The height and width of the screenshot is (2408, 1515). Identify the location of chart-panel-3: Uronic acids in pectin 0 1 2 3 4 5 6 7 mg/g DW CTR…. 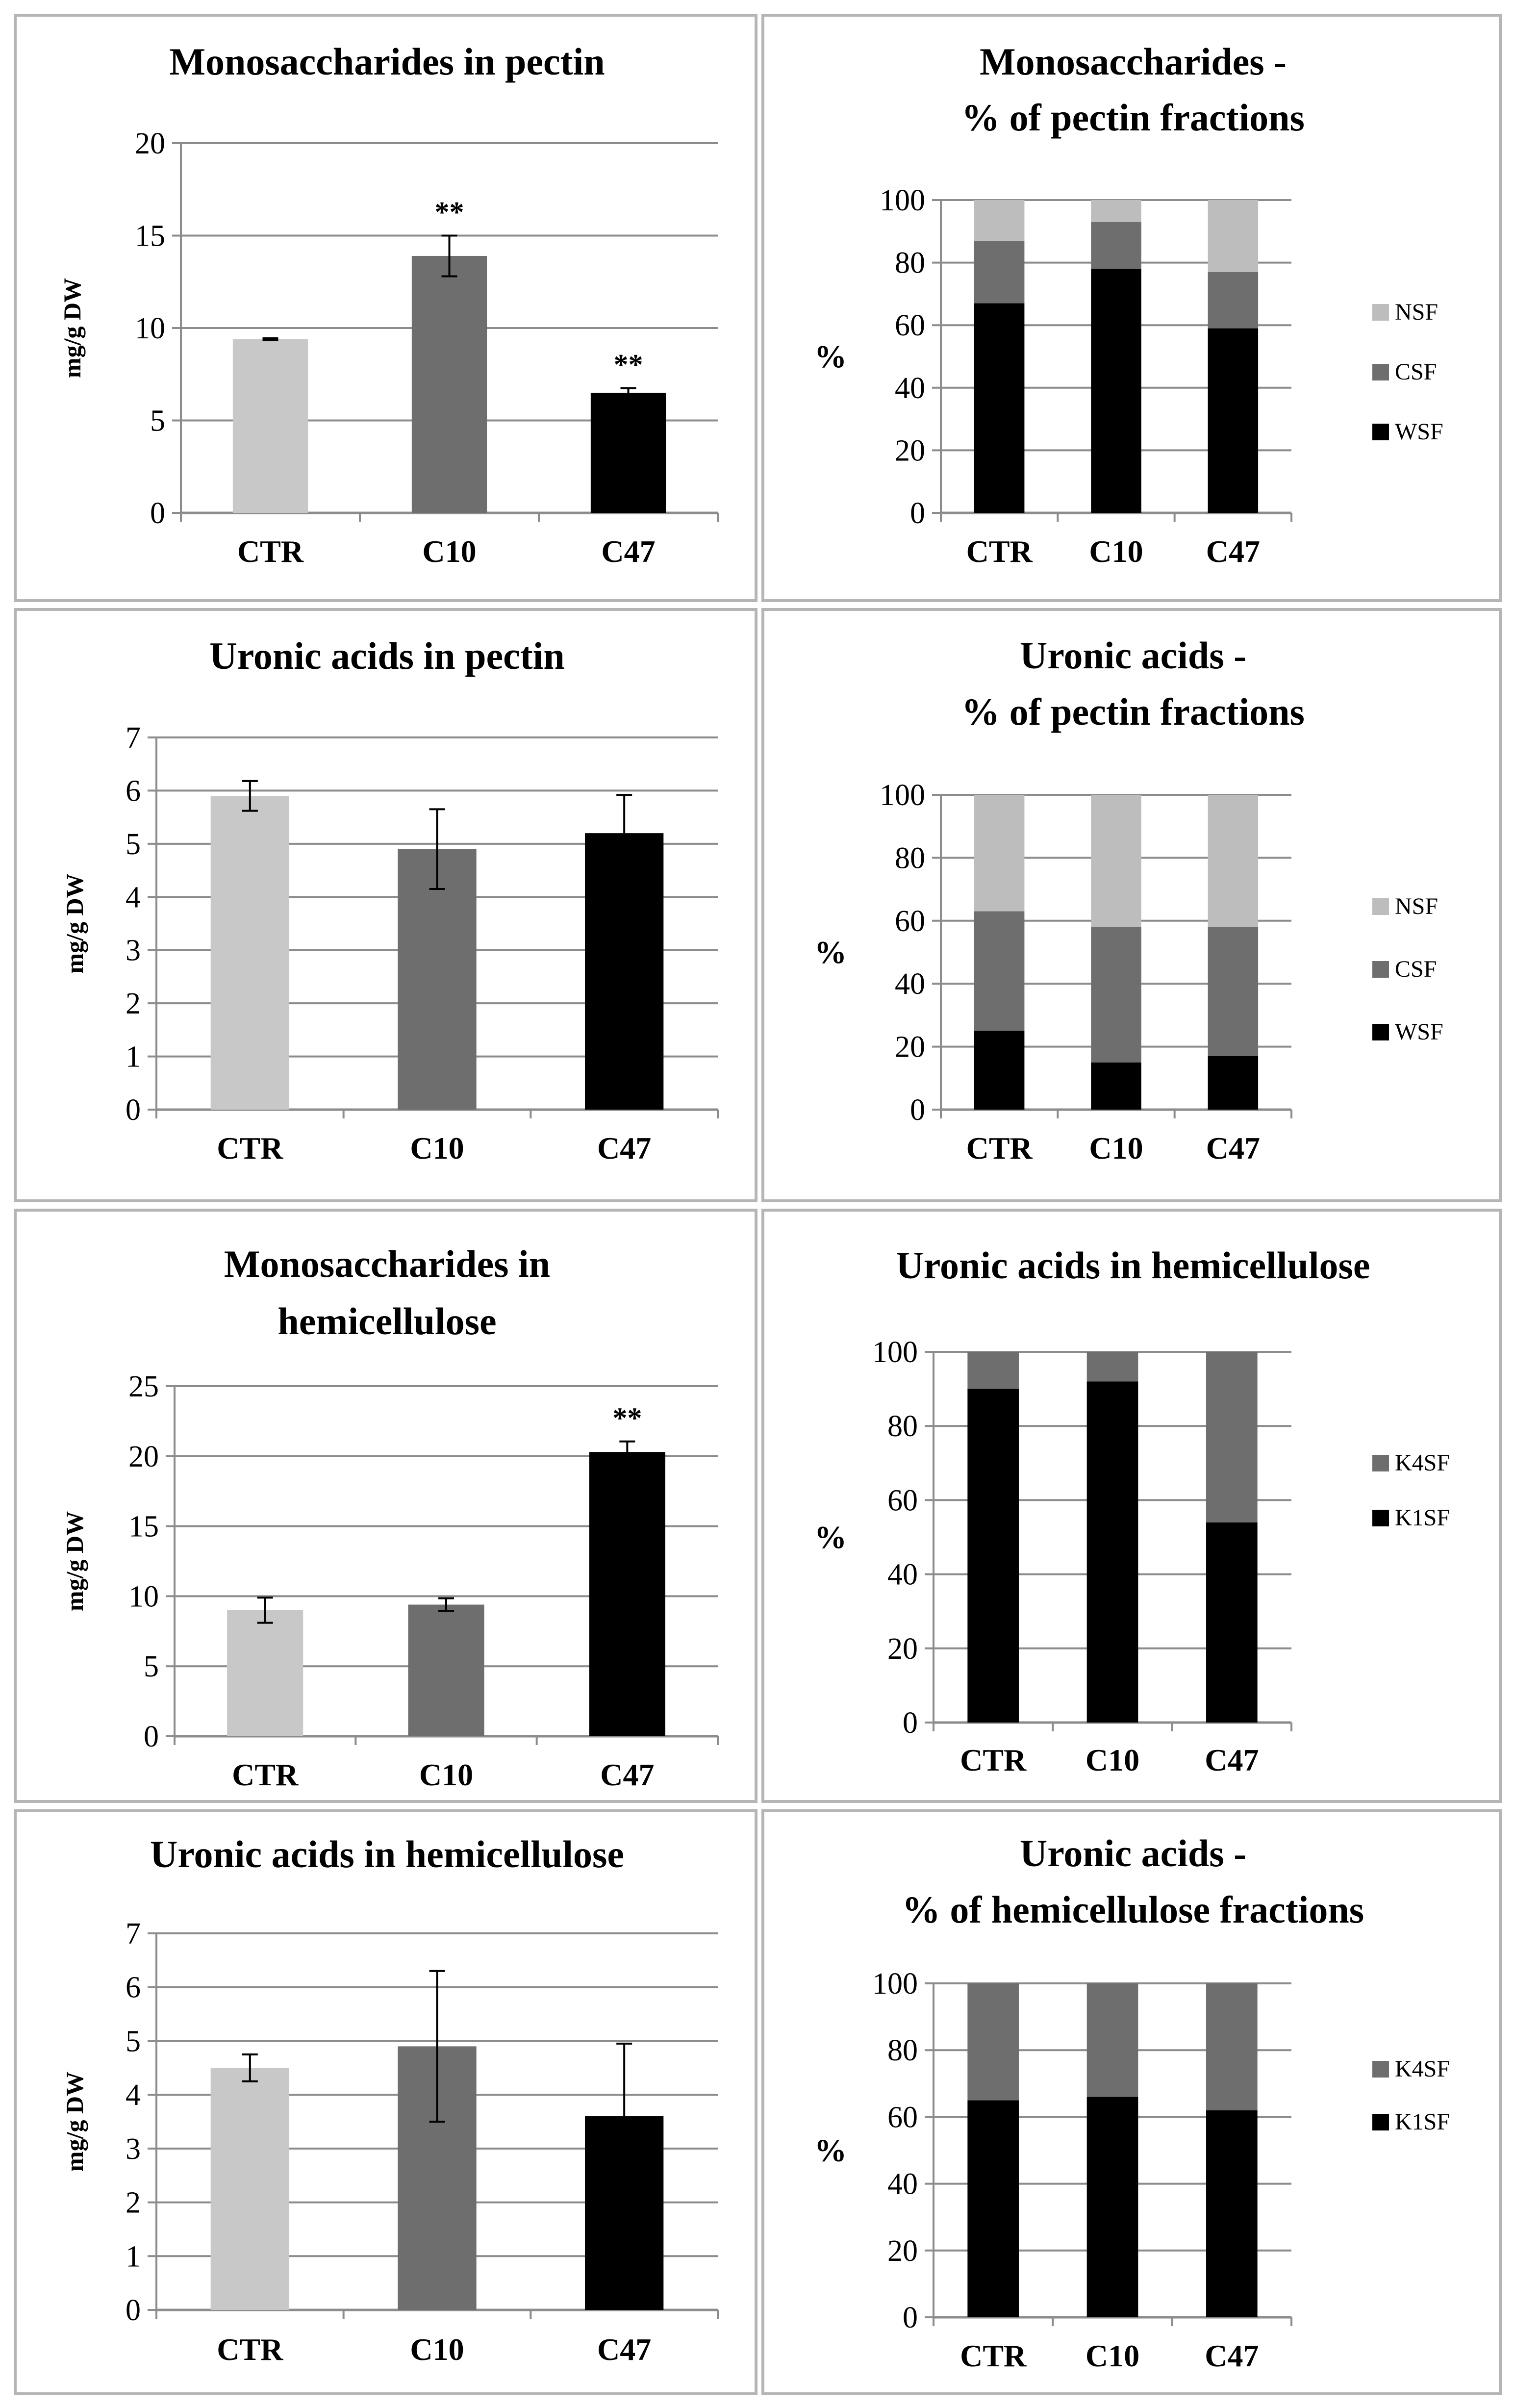
(386, 905).